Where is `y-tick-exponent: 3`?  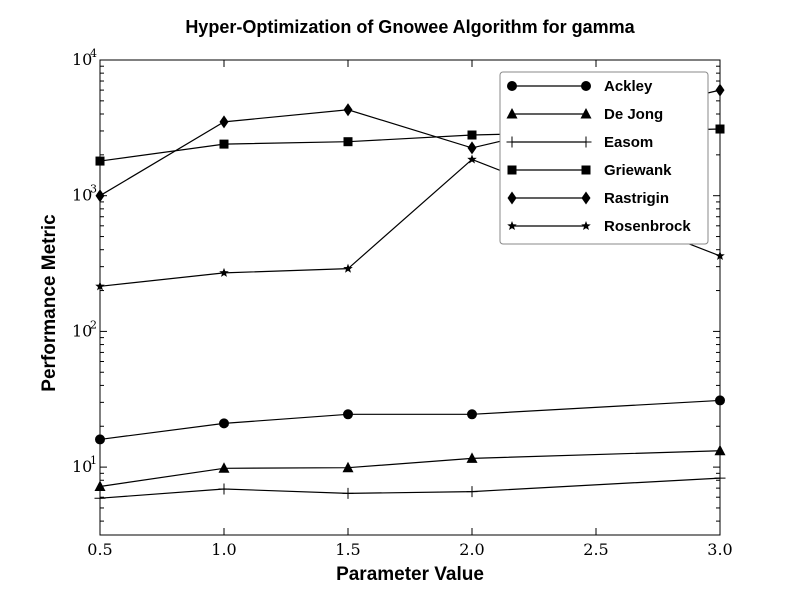 y-tick-exponent: 3 is located at coordinates (93, 189).